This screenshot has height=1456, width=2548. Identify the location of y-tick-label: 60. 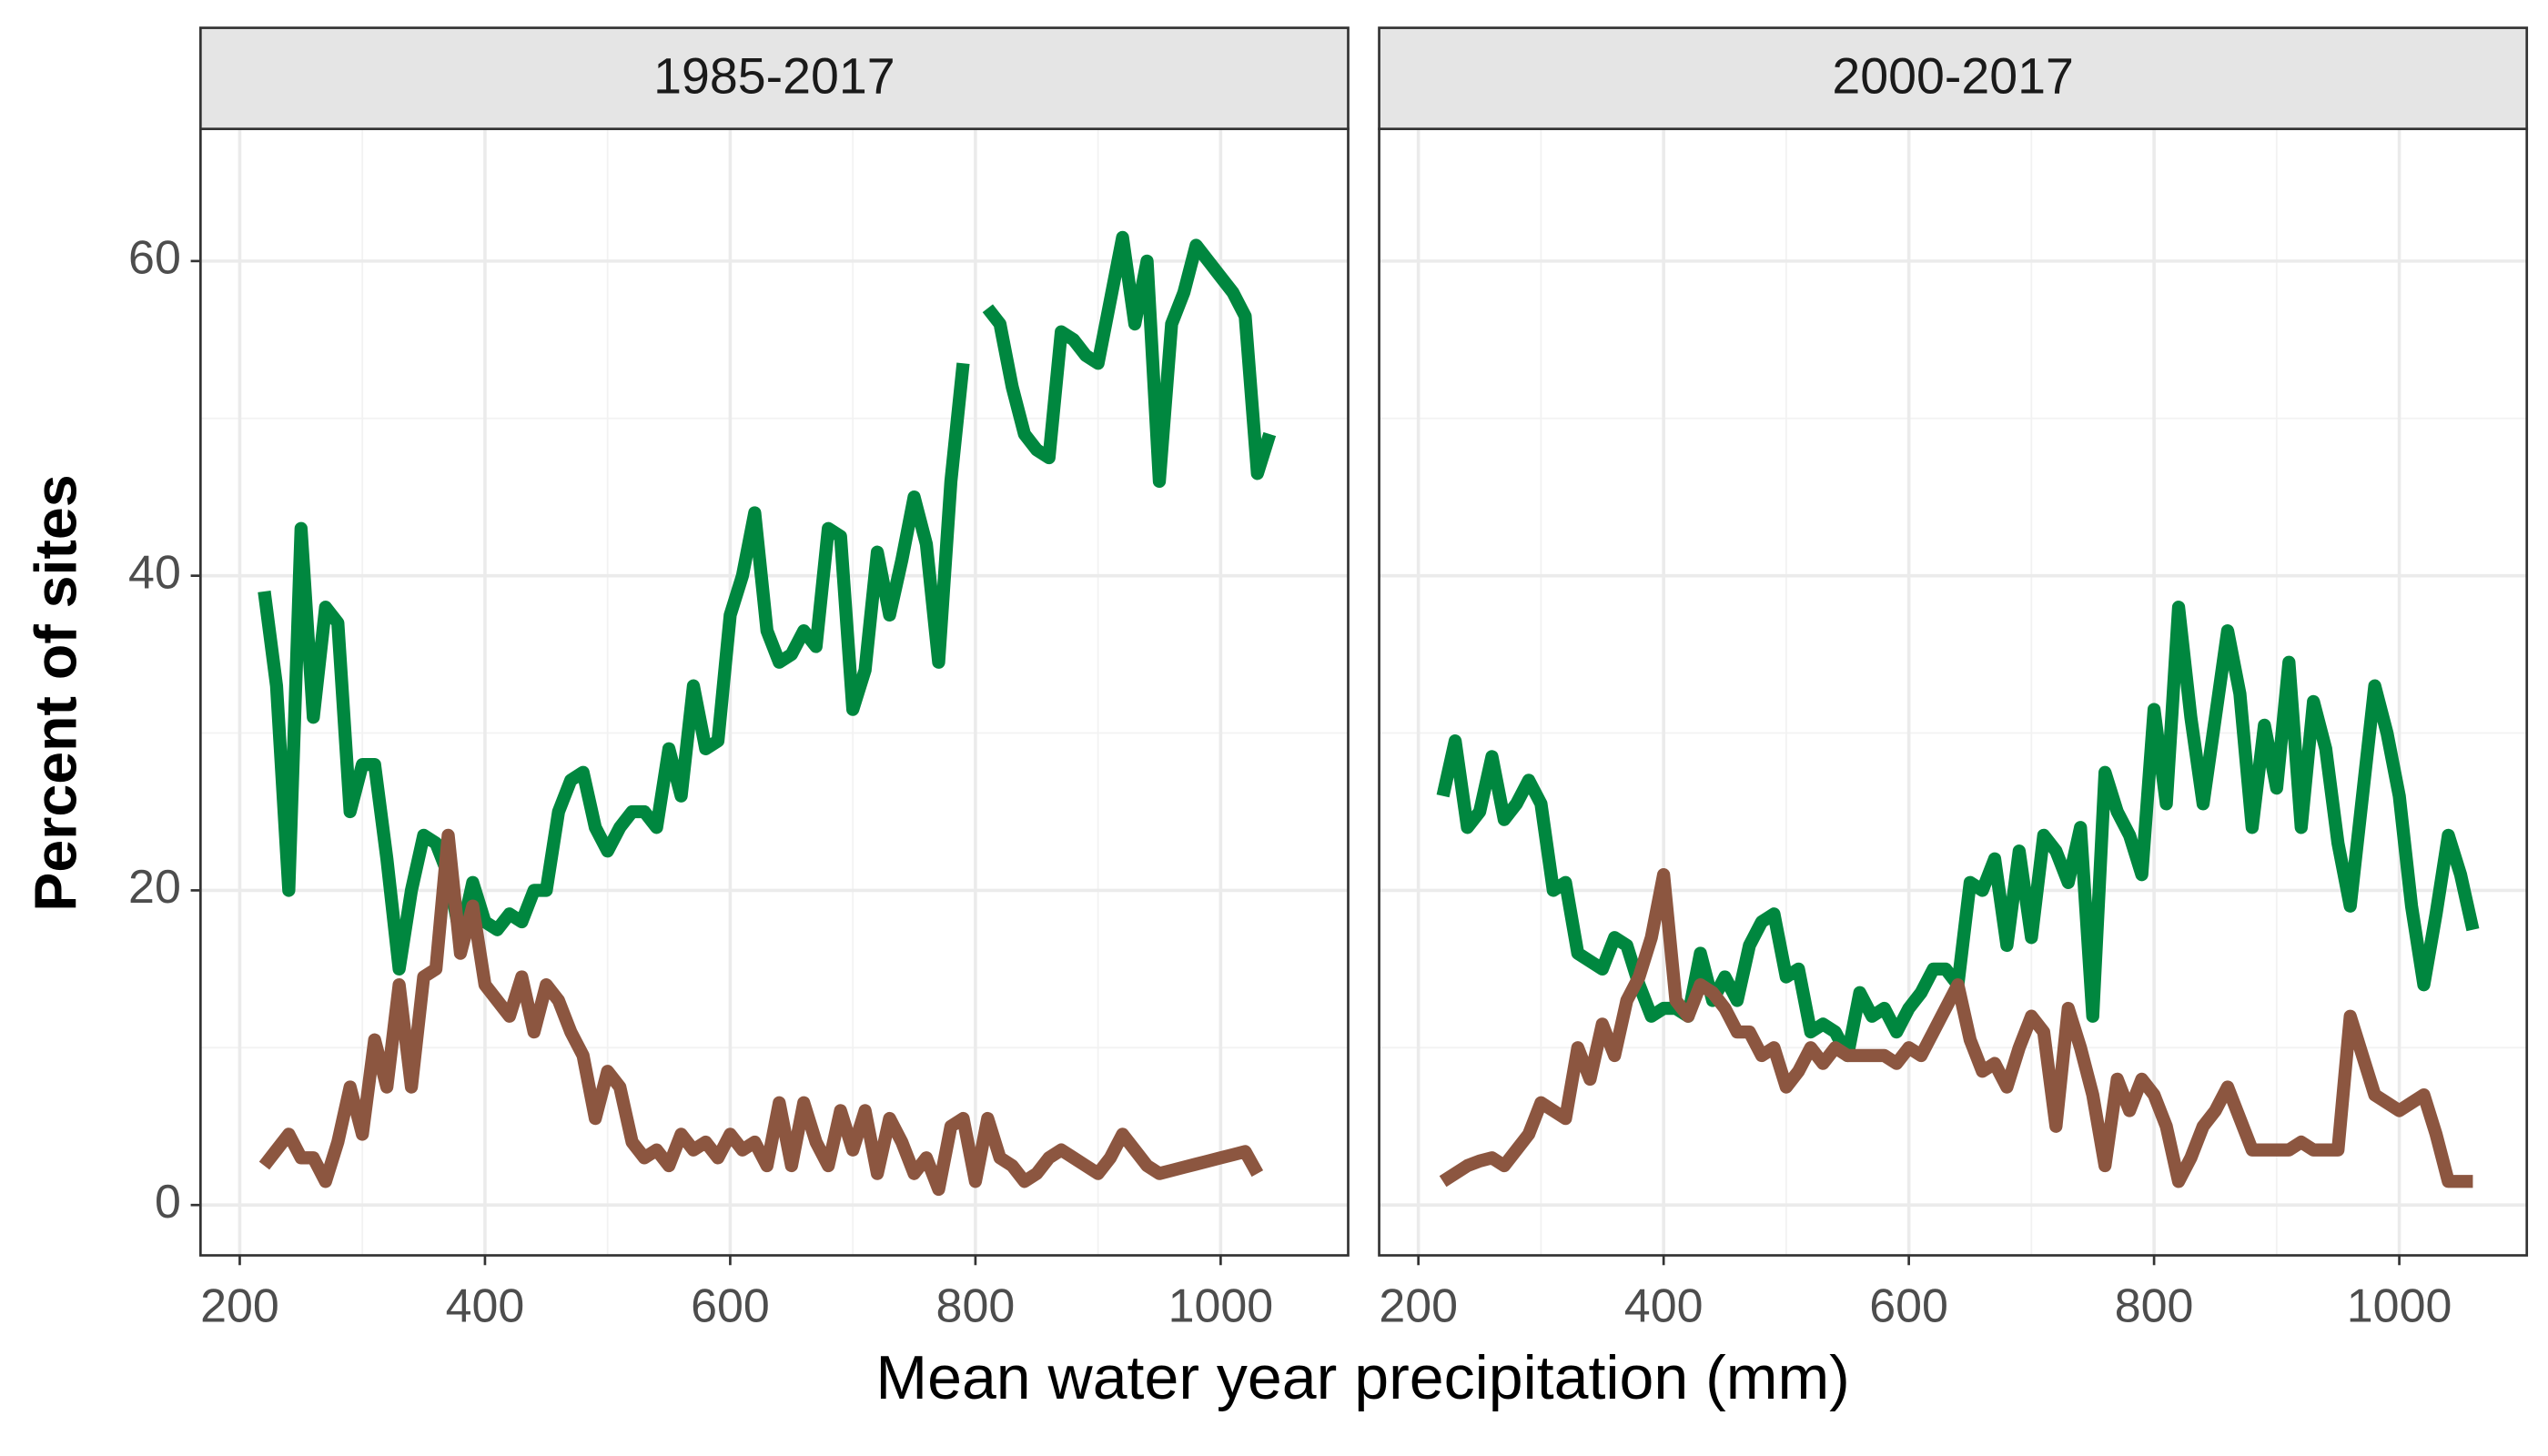
(155, 258).